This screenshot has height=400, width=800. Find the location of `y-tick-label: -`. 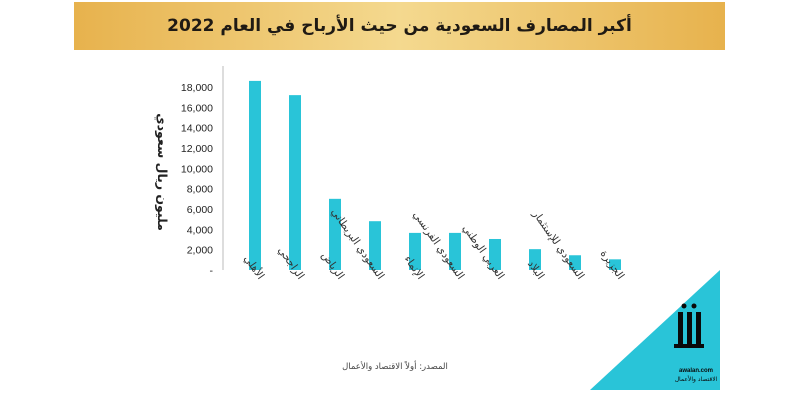

y-tick-label: - is located at coordinates (212, 271).